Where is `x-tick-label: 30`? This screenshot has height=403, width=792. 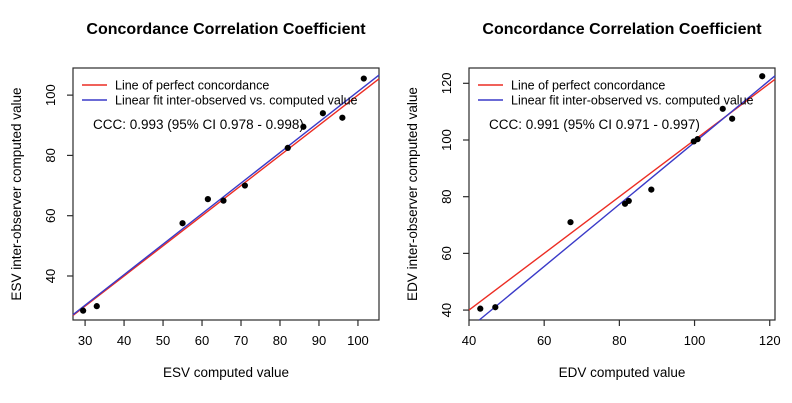 x-tick-label: 30 is located at coordinates (85, 340).